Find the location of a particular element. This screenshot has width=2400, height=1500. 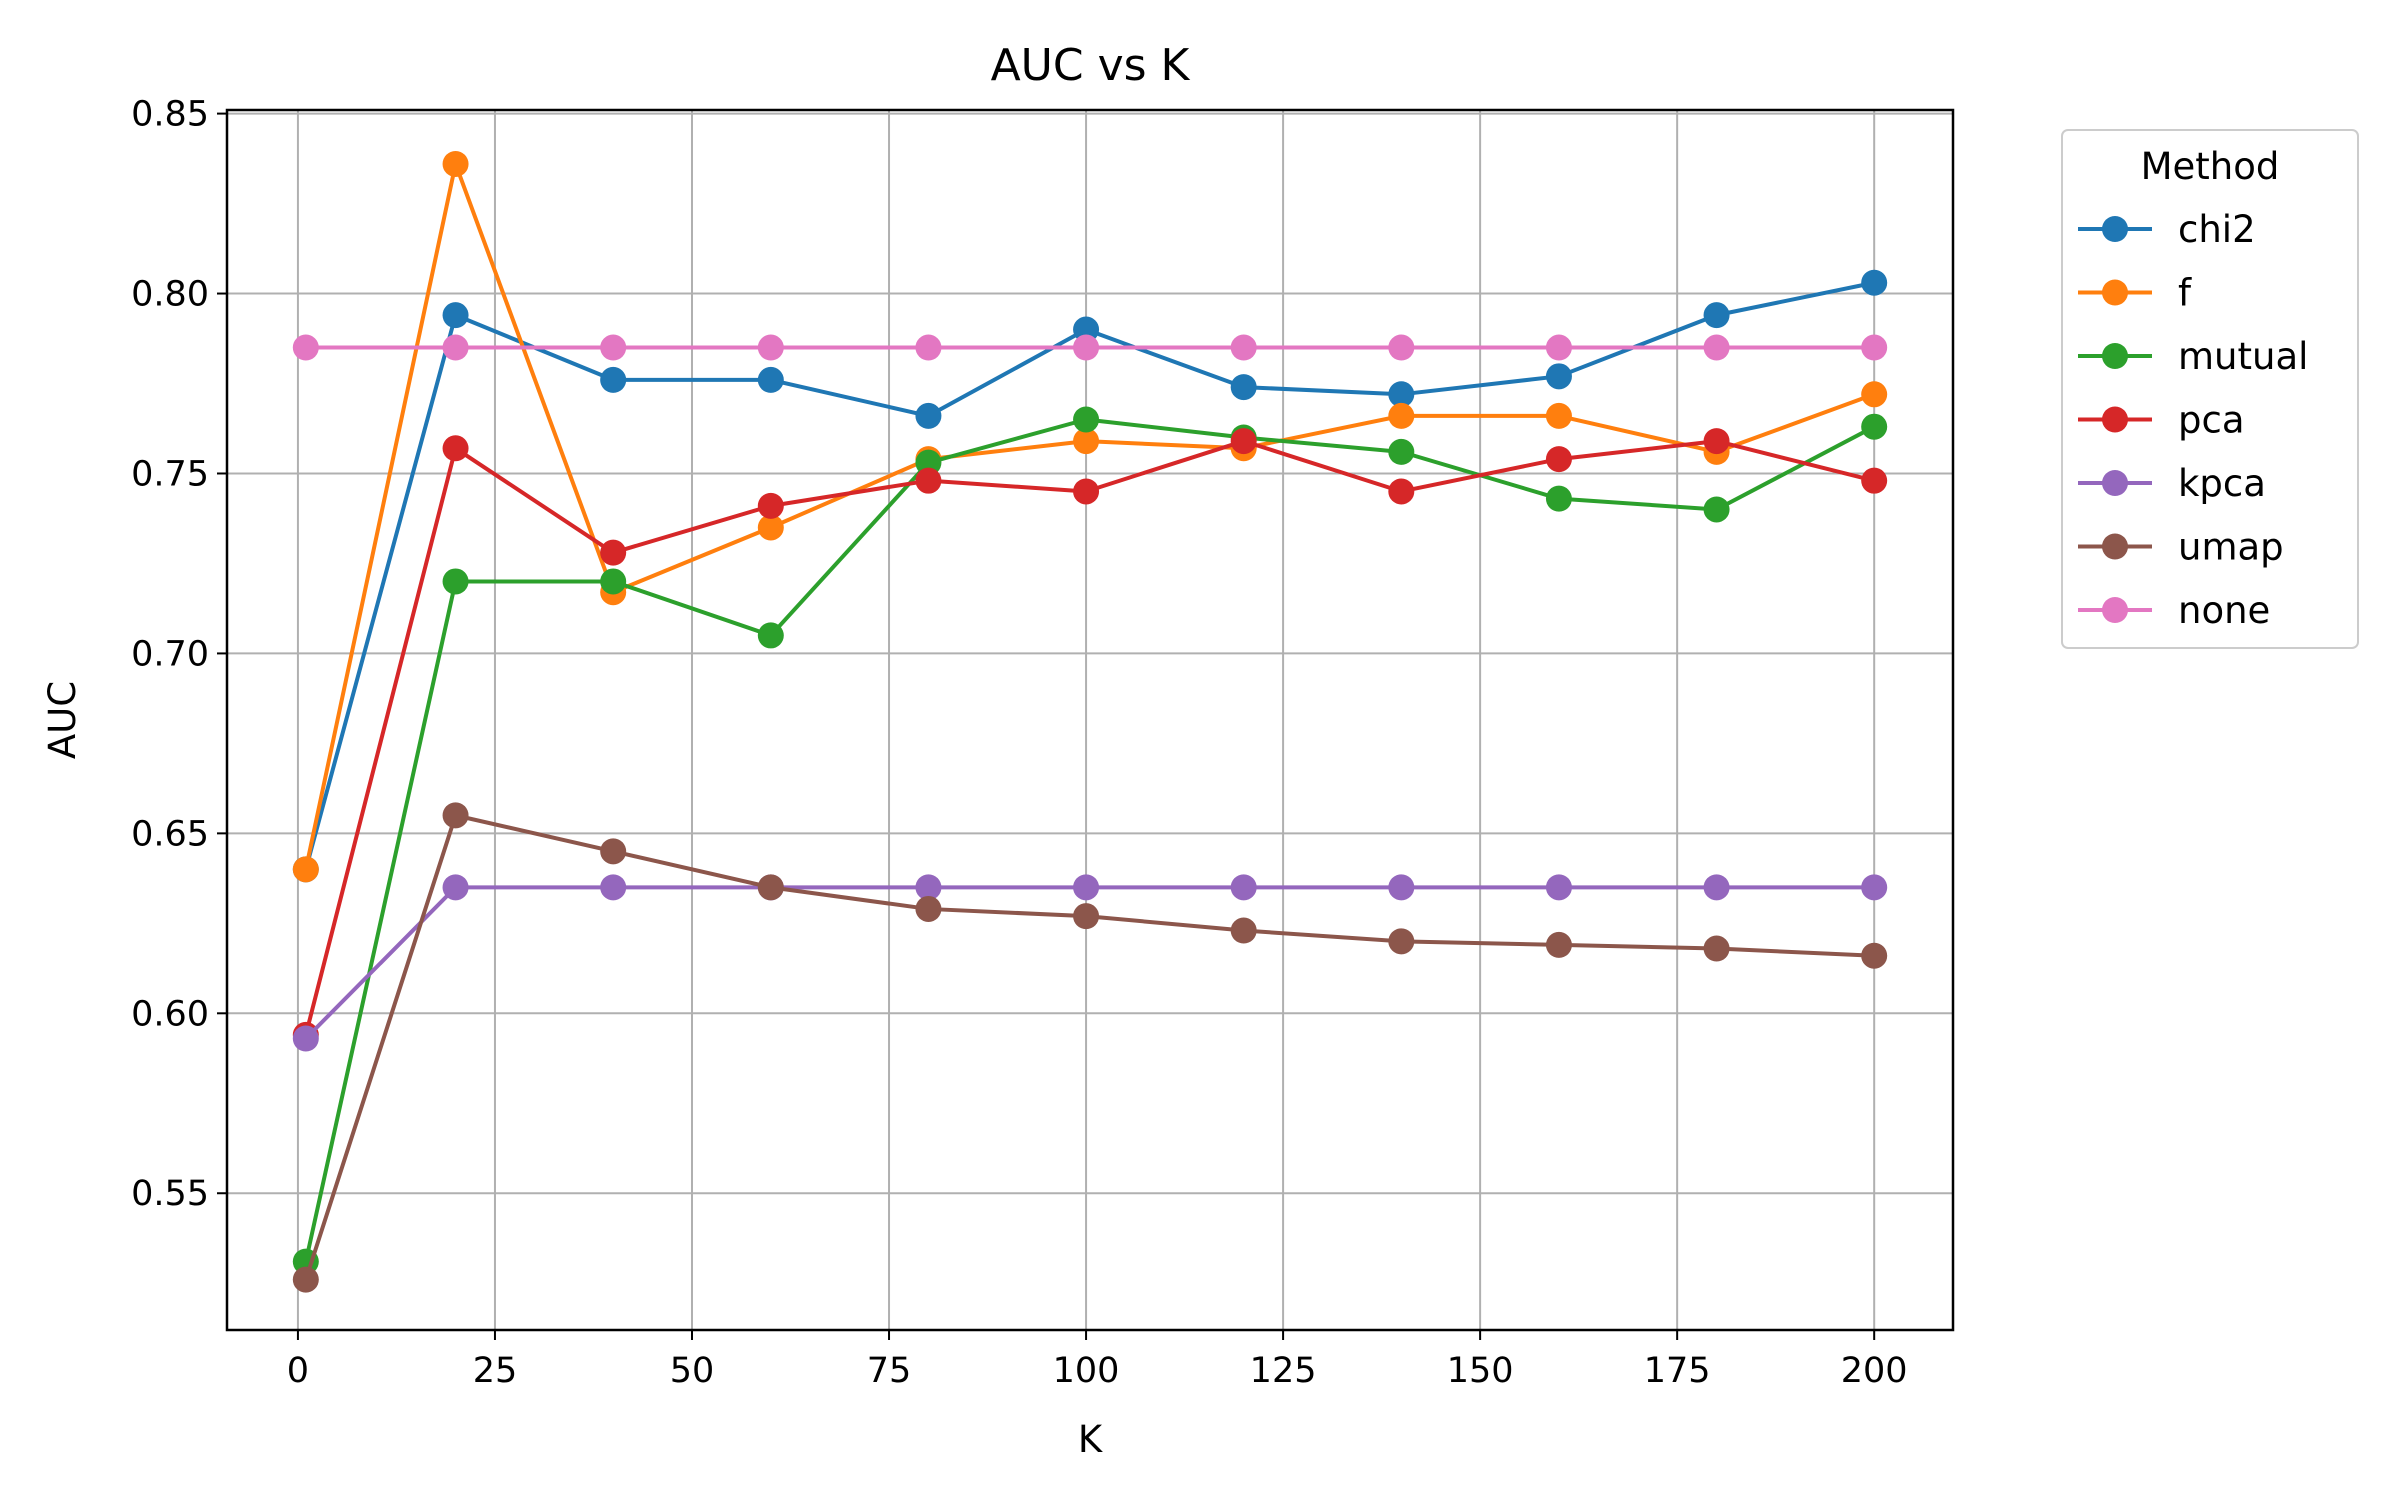

y-tick-label: 0.60 is located at coordinates (170, 1014).